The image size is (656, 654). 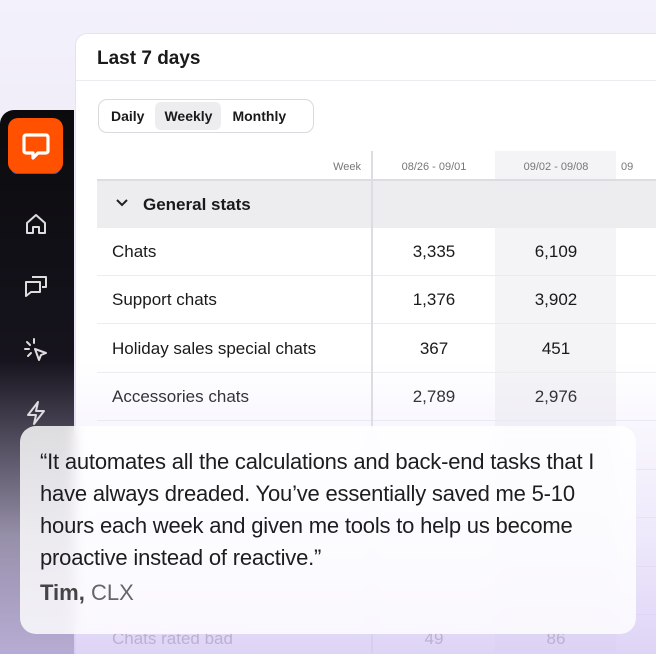 What do you see at coordinates (434, 396) in the screenshot?
I see `cell: 2,789` at bounding box center [434, 396].